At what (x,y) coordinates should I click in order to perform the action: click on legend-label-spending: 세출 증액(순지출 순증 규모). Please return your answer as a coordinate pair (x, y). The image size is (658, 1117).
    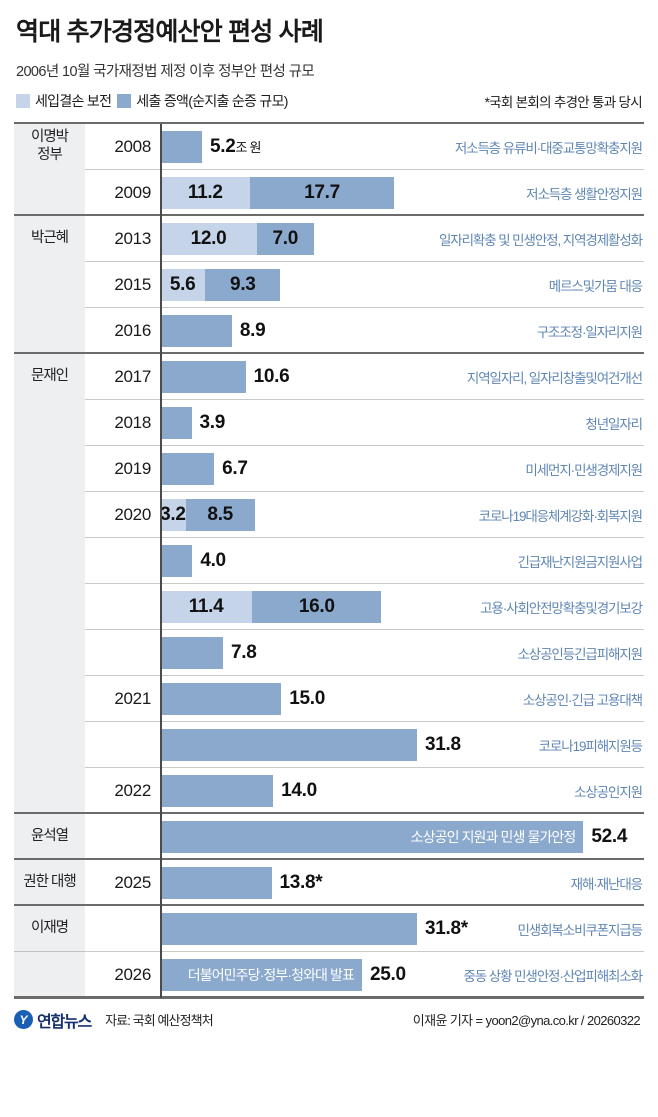
    Looking at the image, I should click on (212, 100).